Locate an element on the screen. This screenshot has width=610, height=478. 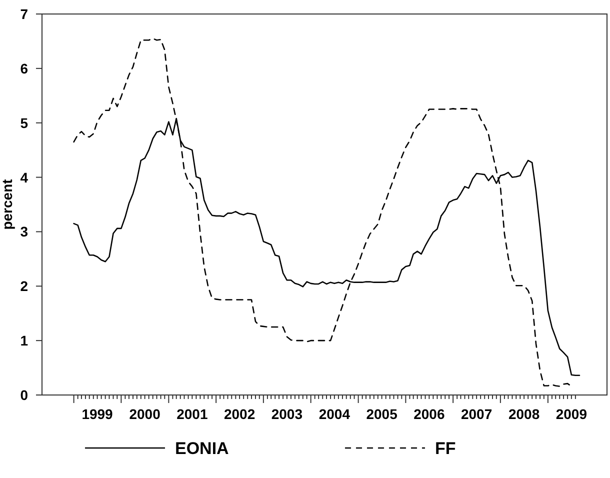
y-tick-label: 1 is located at coordinates (24, 340).